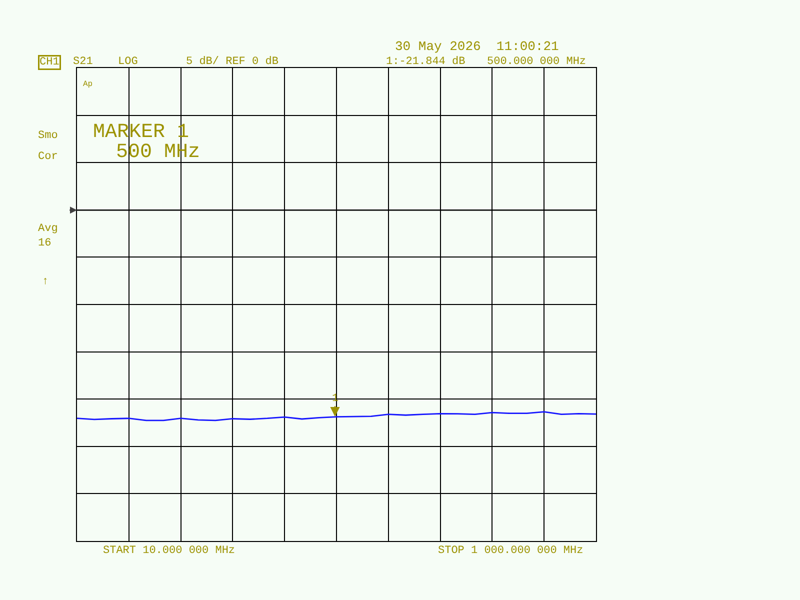  Describe the element at coordinates (48, 157) in the screenshot. I see `text: Cor` at that location.